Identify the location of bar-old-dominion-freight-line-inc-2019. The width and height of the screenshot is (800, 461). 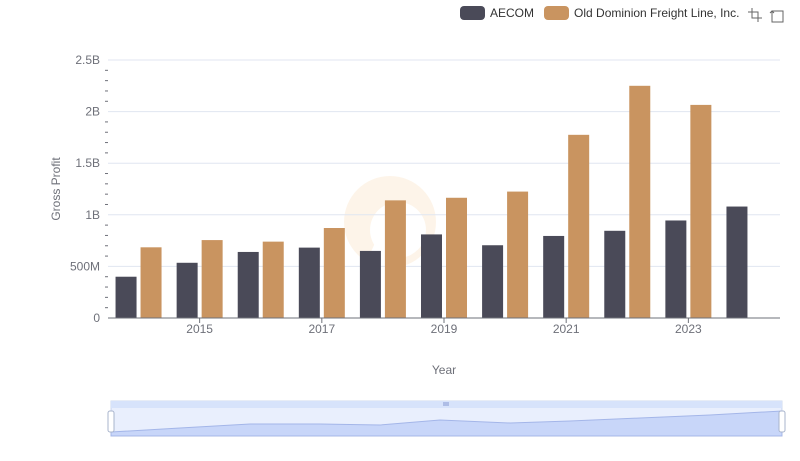
(456, 257).